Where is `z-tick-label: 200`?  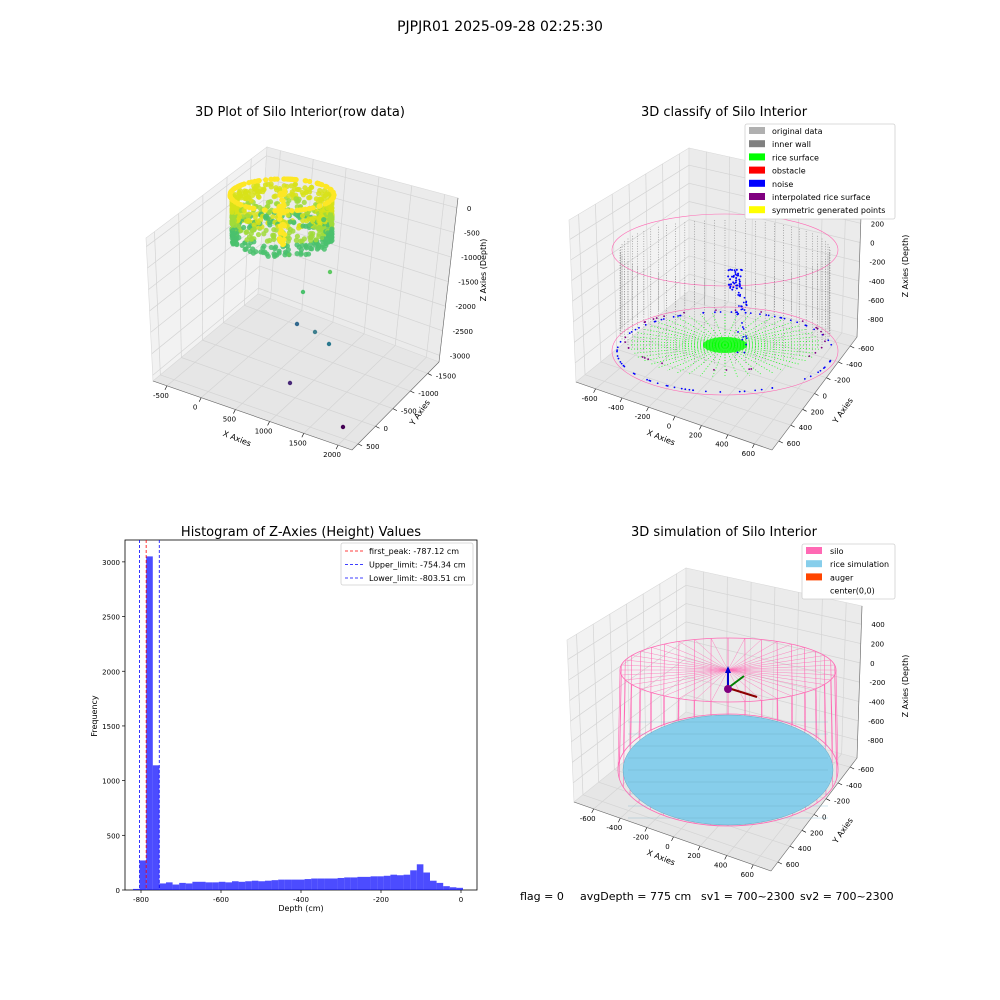
z-tick-label: 200 is located at coordinates (877, 645).